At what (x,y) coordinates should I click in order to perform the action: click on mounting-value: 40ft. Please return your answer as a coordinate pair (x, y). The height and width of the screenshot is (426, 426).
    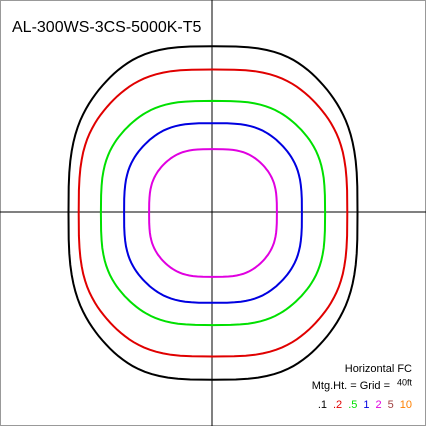
    Looking at the image, I should click on (405, 382).